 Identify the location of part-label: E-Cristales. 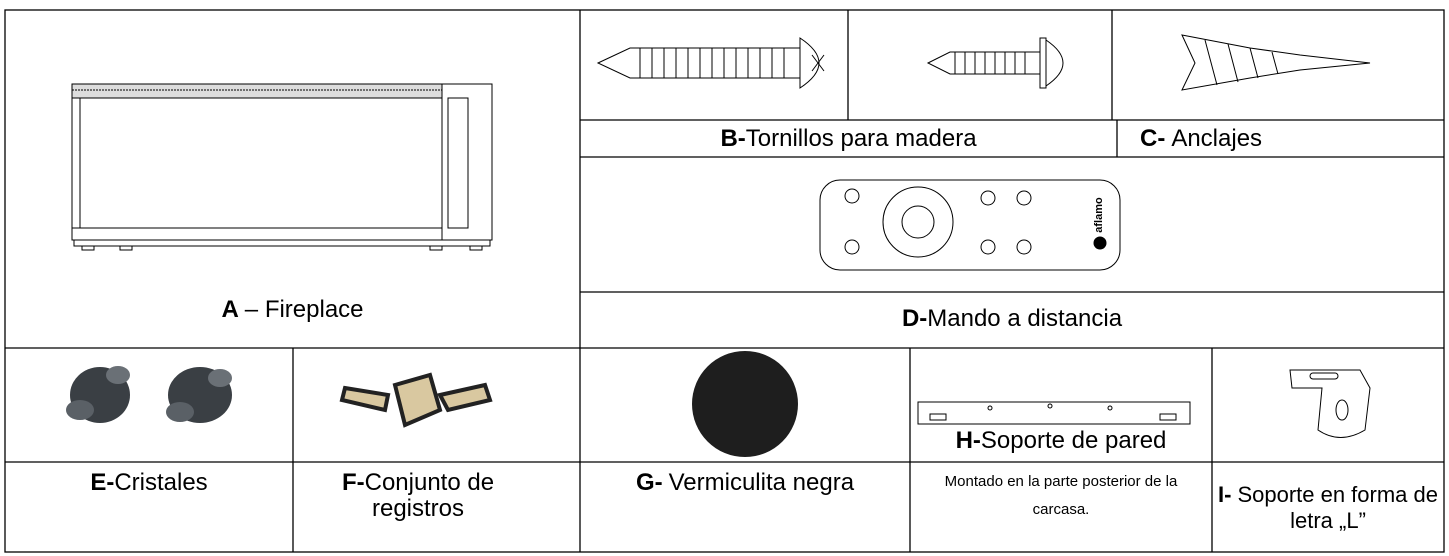
(149, 483).